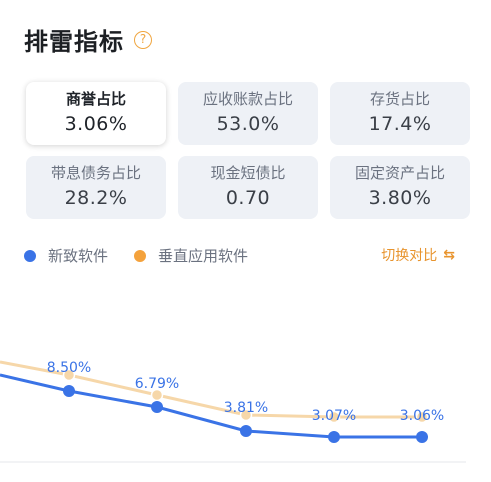 The width and height of the screenshot is (491, 482). I want to click on metric-value: 3.06%, so click(96, 124).